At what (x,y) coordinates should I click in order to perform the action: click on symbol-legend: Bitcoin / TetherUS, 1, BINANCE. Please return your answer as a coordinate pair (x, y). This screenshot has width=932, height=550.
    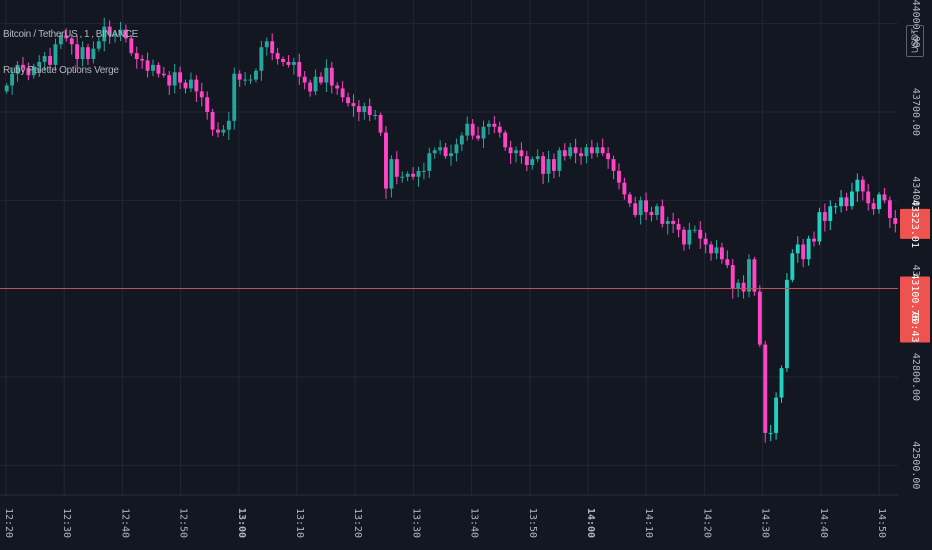
    Looking at the image, I should click on (71, 34).